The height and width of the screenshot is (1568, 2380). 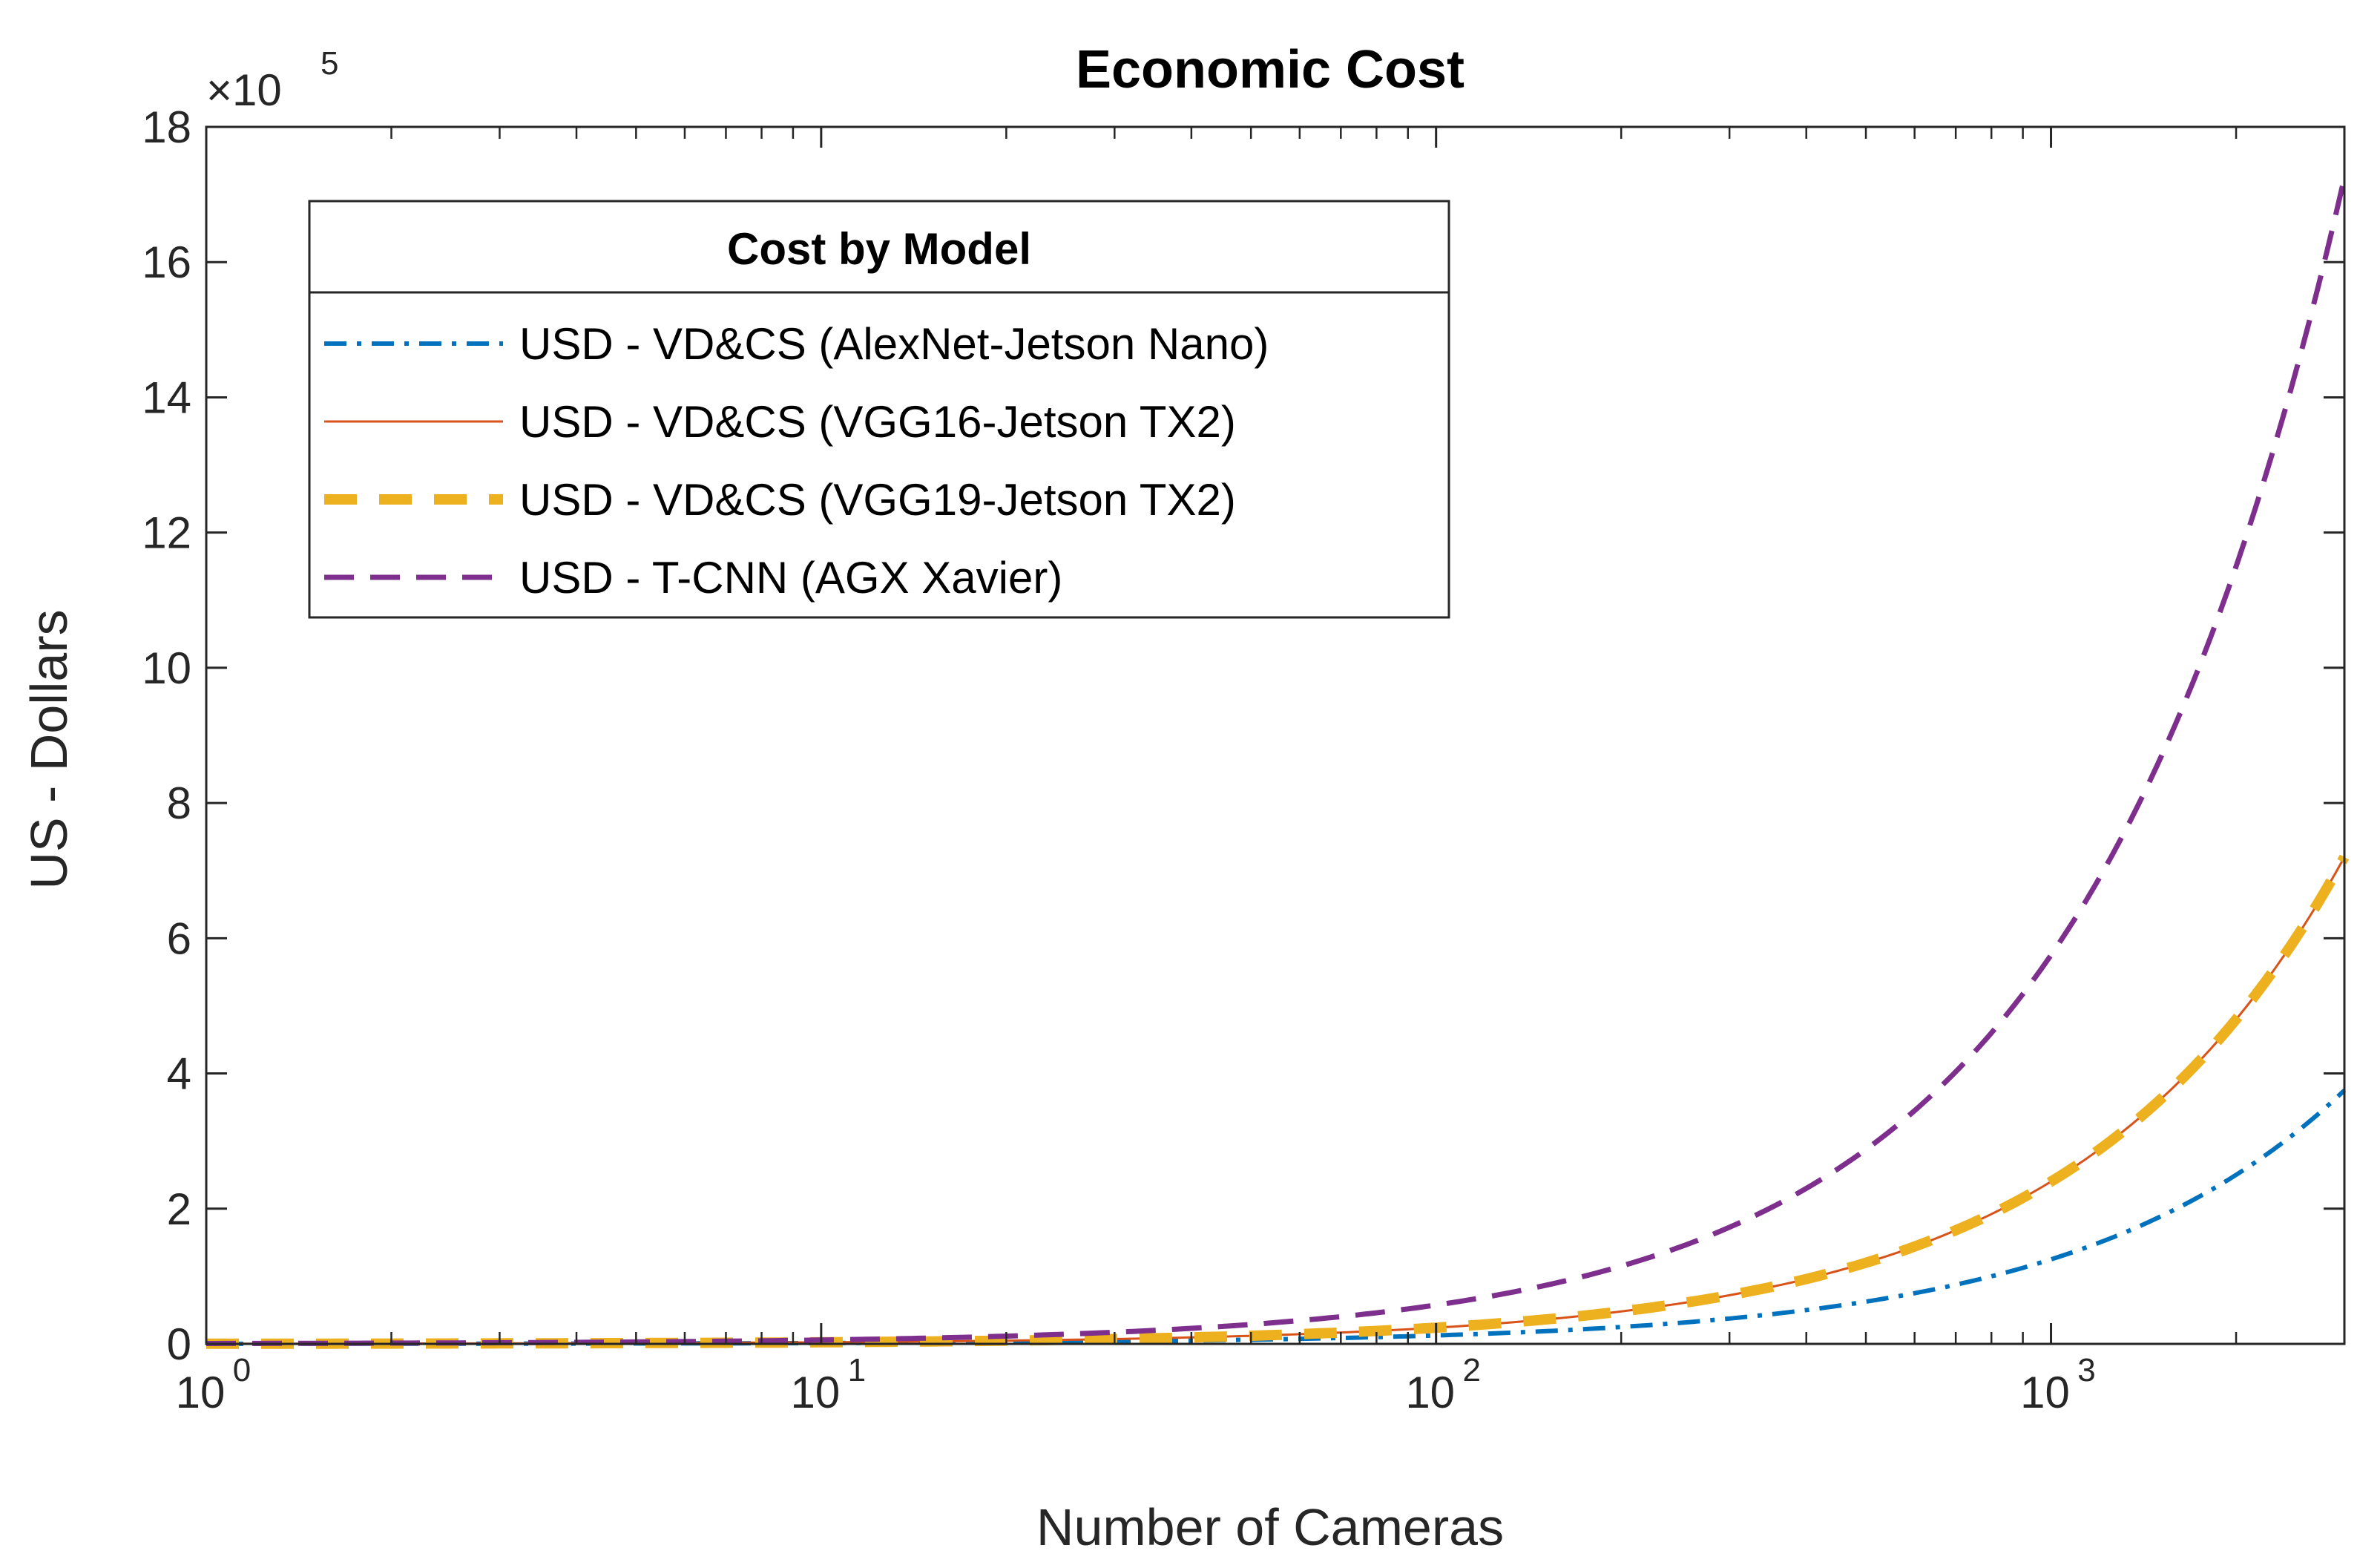 I want to click on y-tick-label: 2, so click(x=179, y=1209).